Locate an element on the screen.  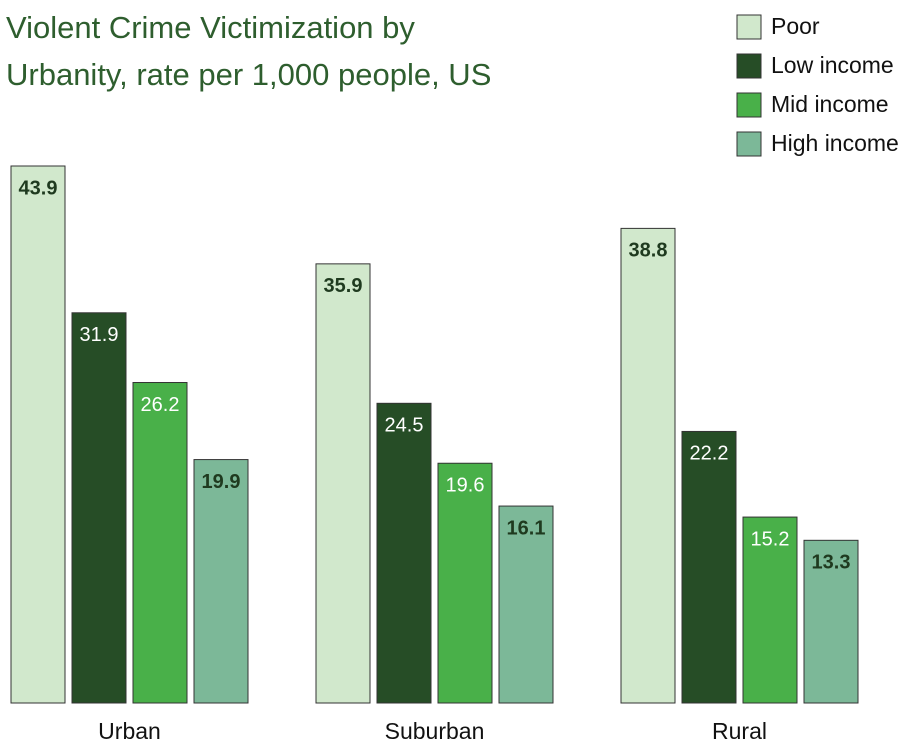
legend-label: Poor is located at coordinates (795, 26).